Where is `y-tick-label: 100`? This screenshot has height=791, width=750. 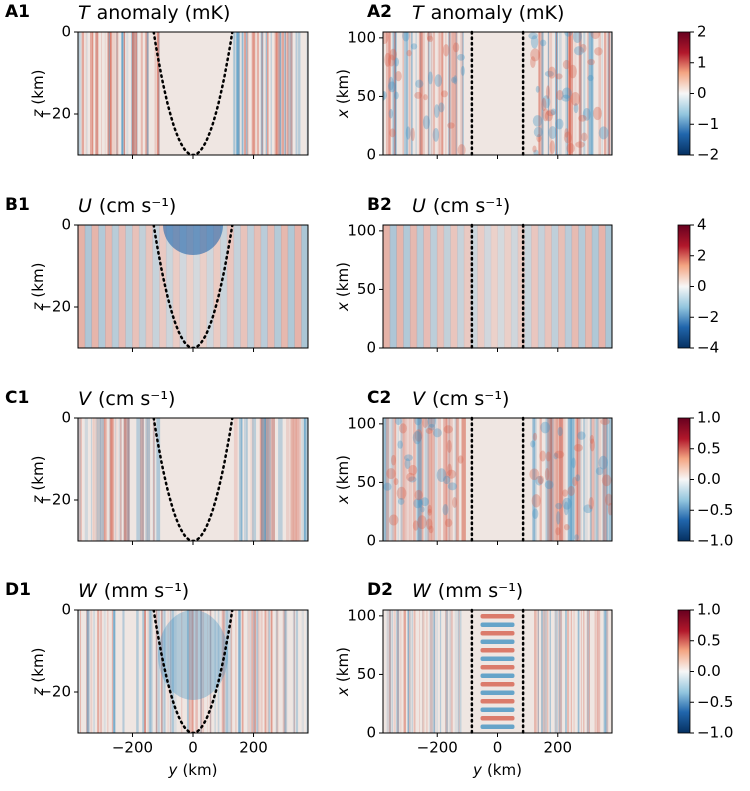 y-tick-label: 100 is located at coordinates (361, 230).